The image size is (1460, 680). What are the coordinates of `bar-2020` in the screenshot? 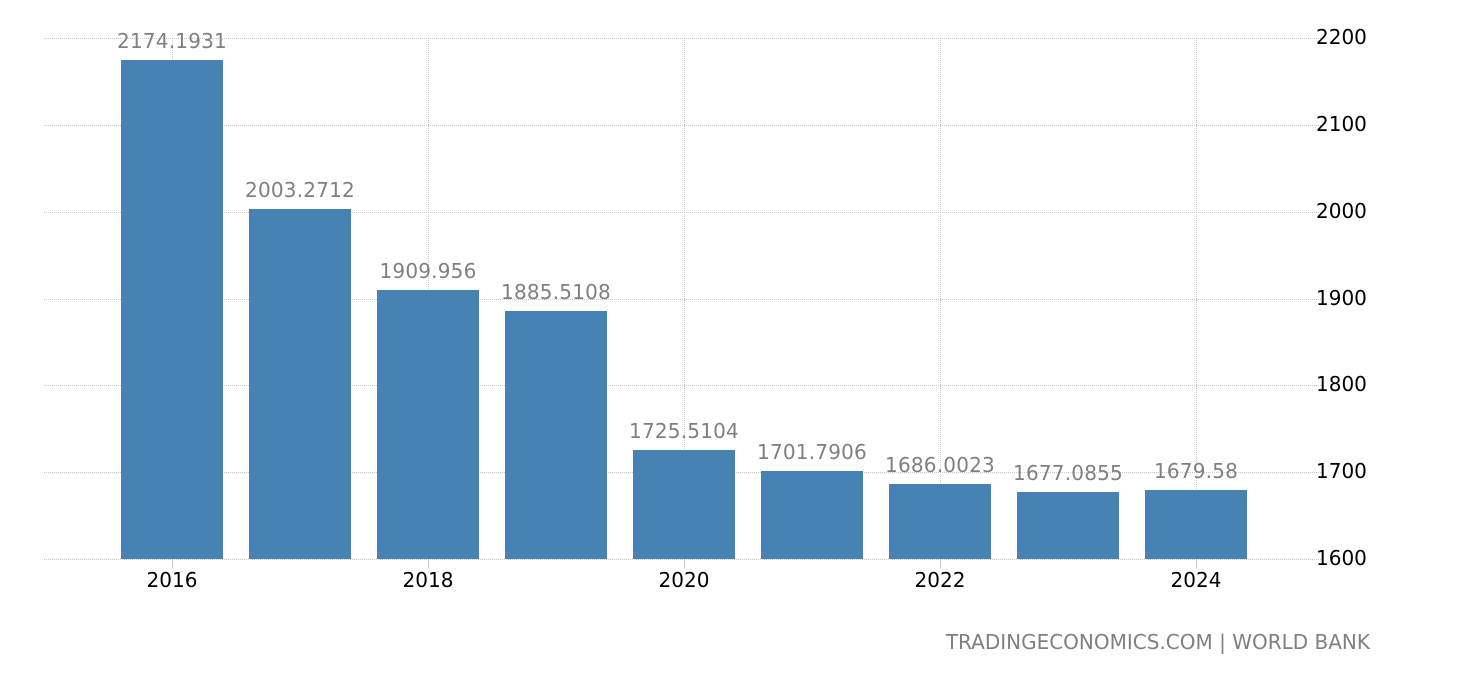 It's located at (684, 504).